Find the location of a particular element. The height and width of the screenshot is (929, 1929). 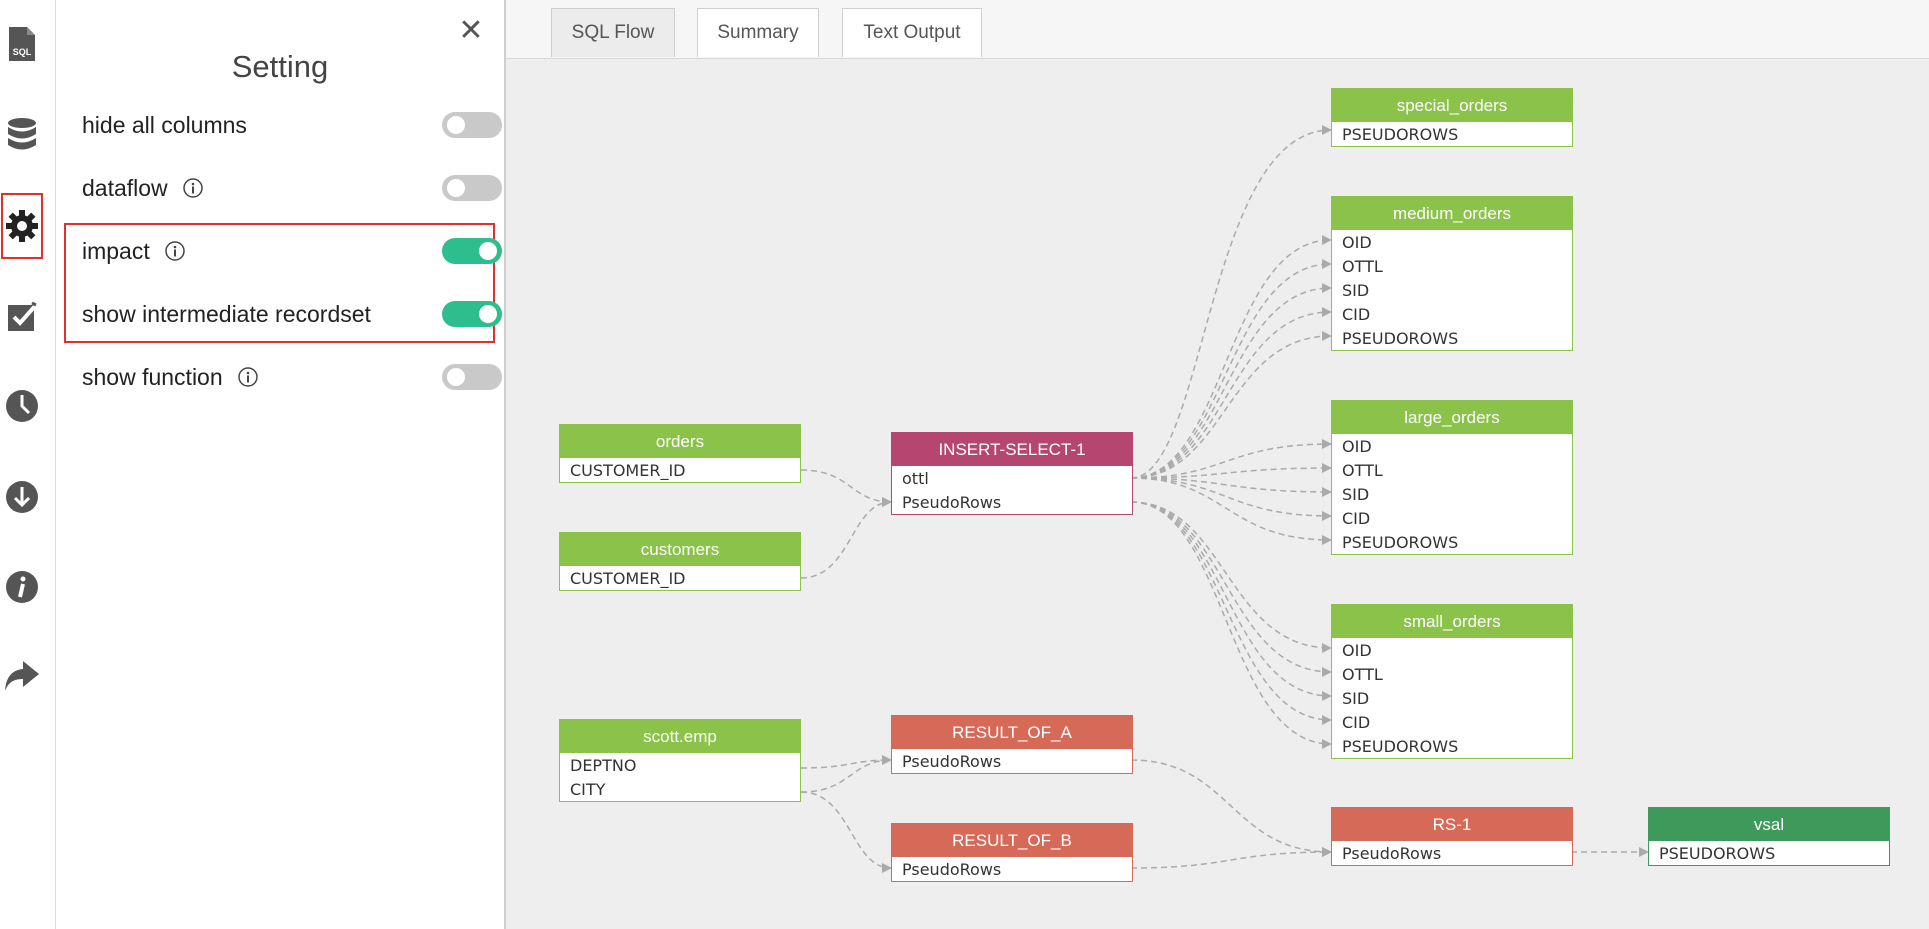

node-title: RS-1 is located at coordinates (1452, 824).